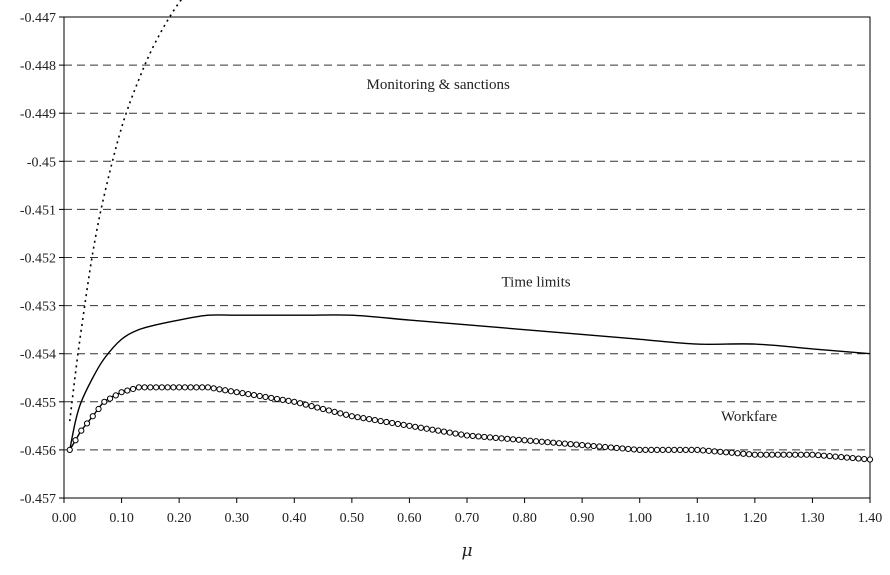 The height and width of the screenshot is (575, 890). I want to click on x-tick-label: 1.30, so click(812, 518).